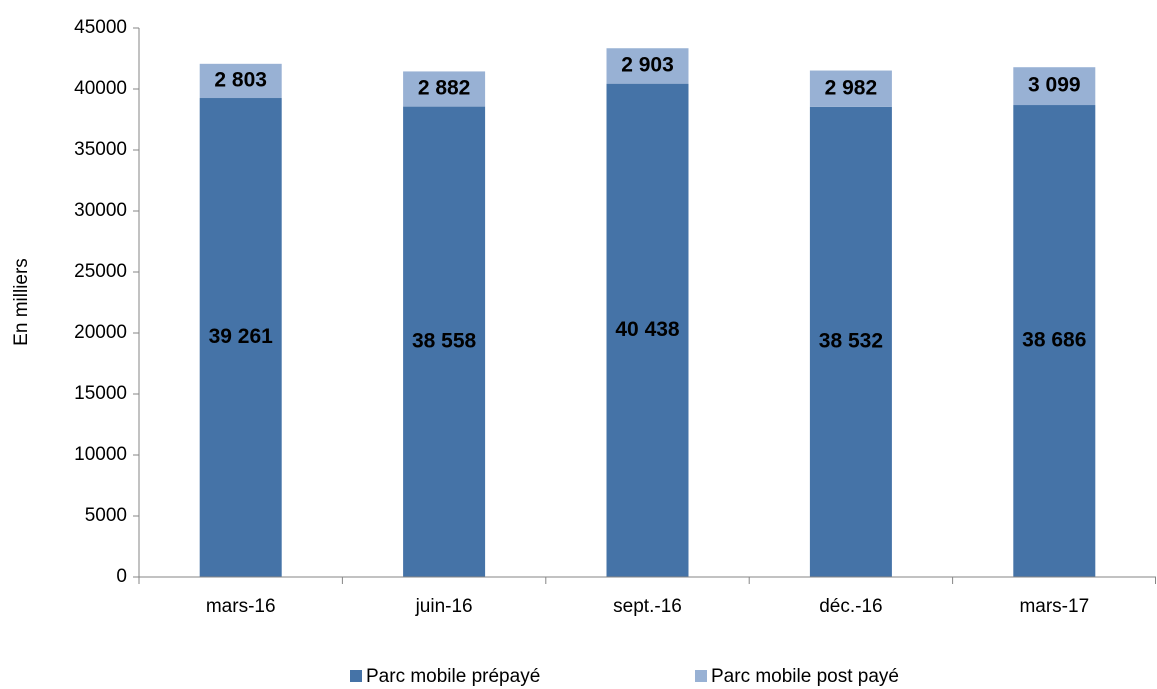 This screenshot has height=689, width=1157. What do you see at coordinates (100, 454) in the screenshot?
I see `y-tick-label: 10000` at bounding box center [100, 454].